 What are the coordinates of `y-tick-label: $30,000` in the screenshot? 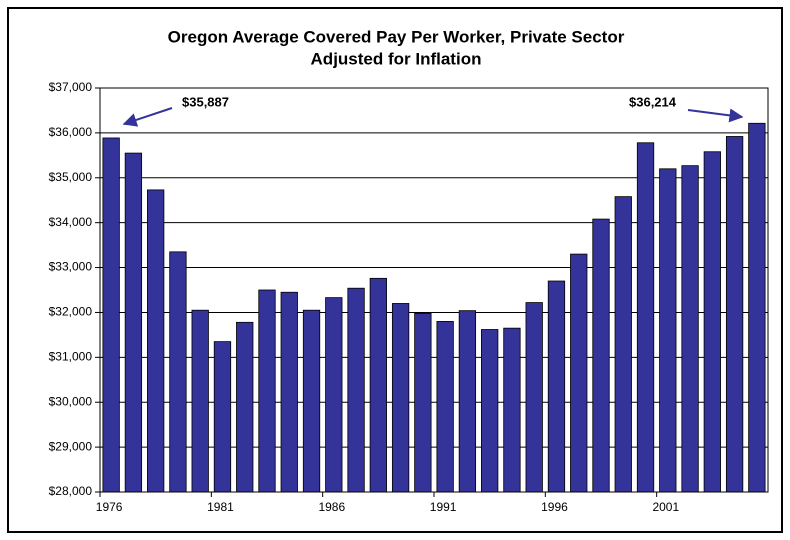 It's located at (71, 401).